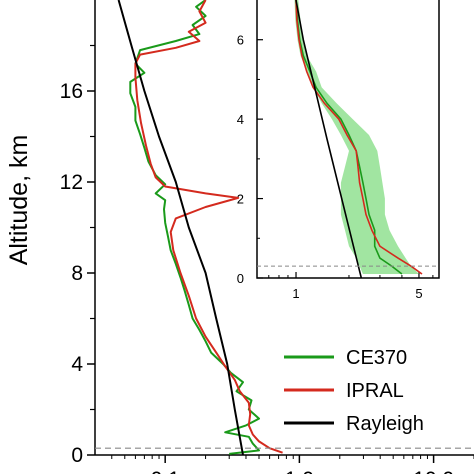  What do you see at coordinates (240, 278) in the screenshot?
I see `inset-y-tick-label: 0` at bounding box center [240, 278].